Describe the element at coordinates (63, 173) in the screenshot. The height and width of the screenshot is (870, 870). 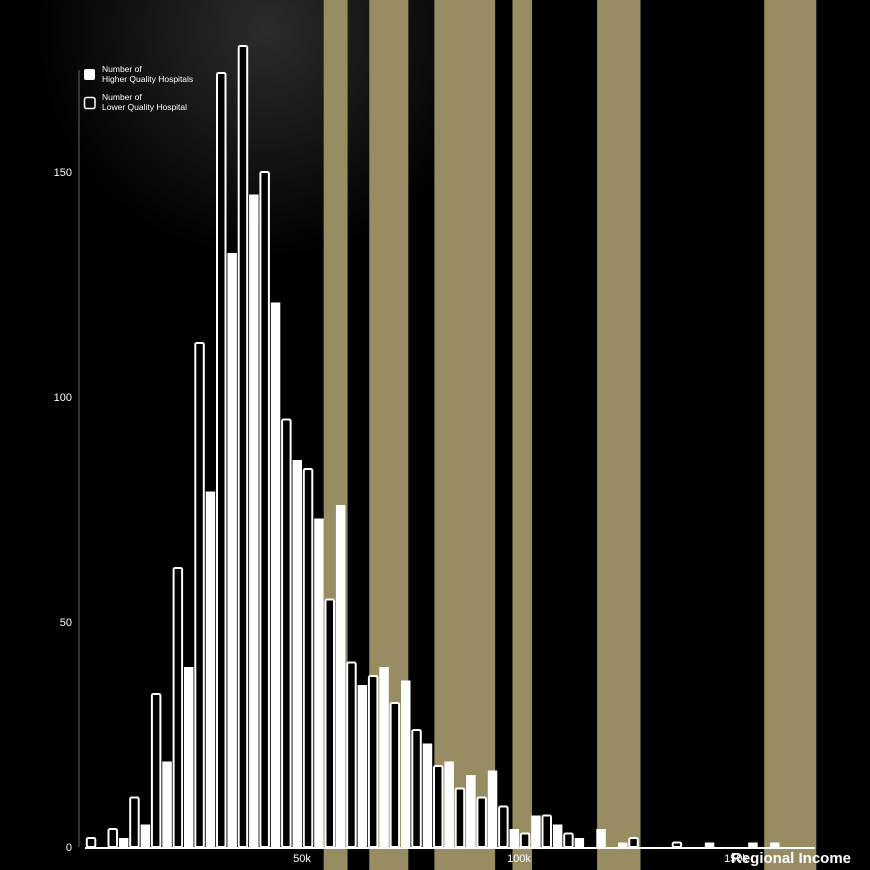
I see `y-tick-label: 150` at that location.